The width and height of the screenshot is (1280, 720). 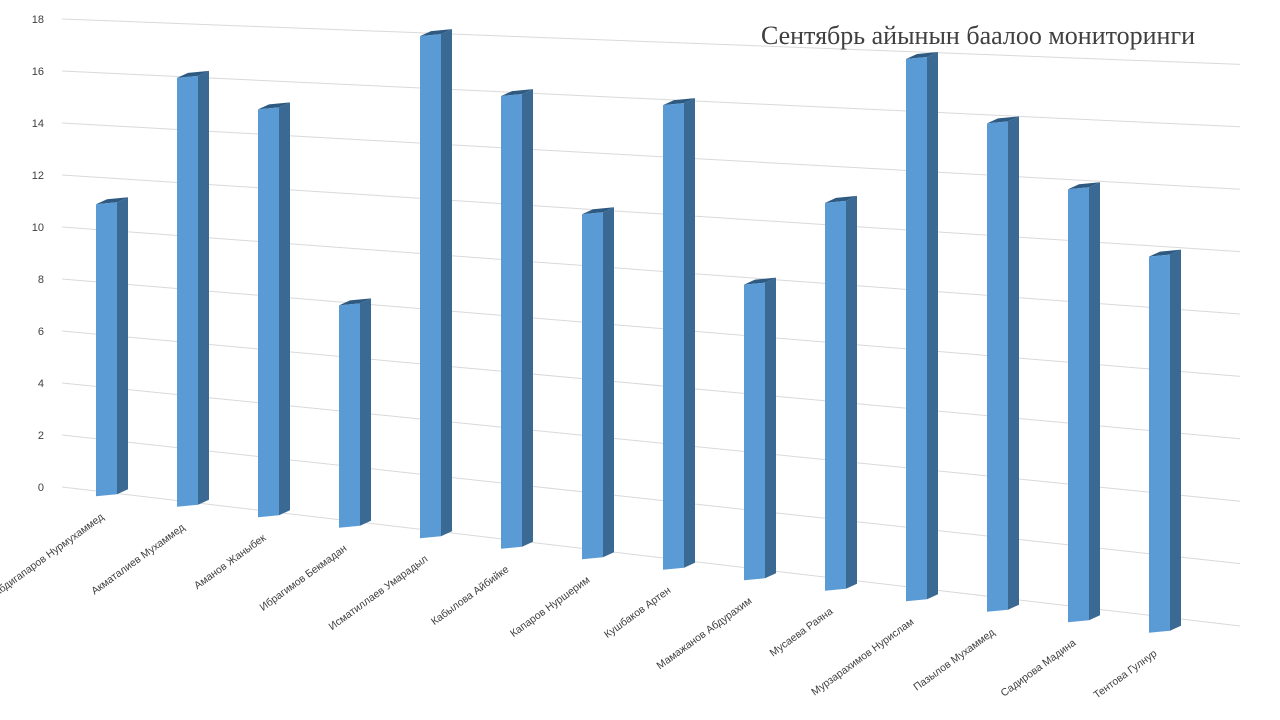 What do you see at coordinates (38, 228) in the screenshot?
I see `y-tick-label: 10` at bounding box center [38, 228].